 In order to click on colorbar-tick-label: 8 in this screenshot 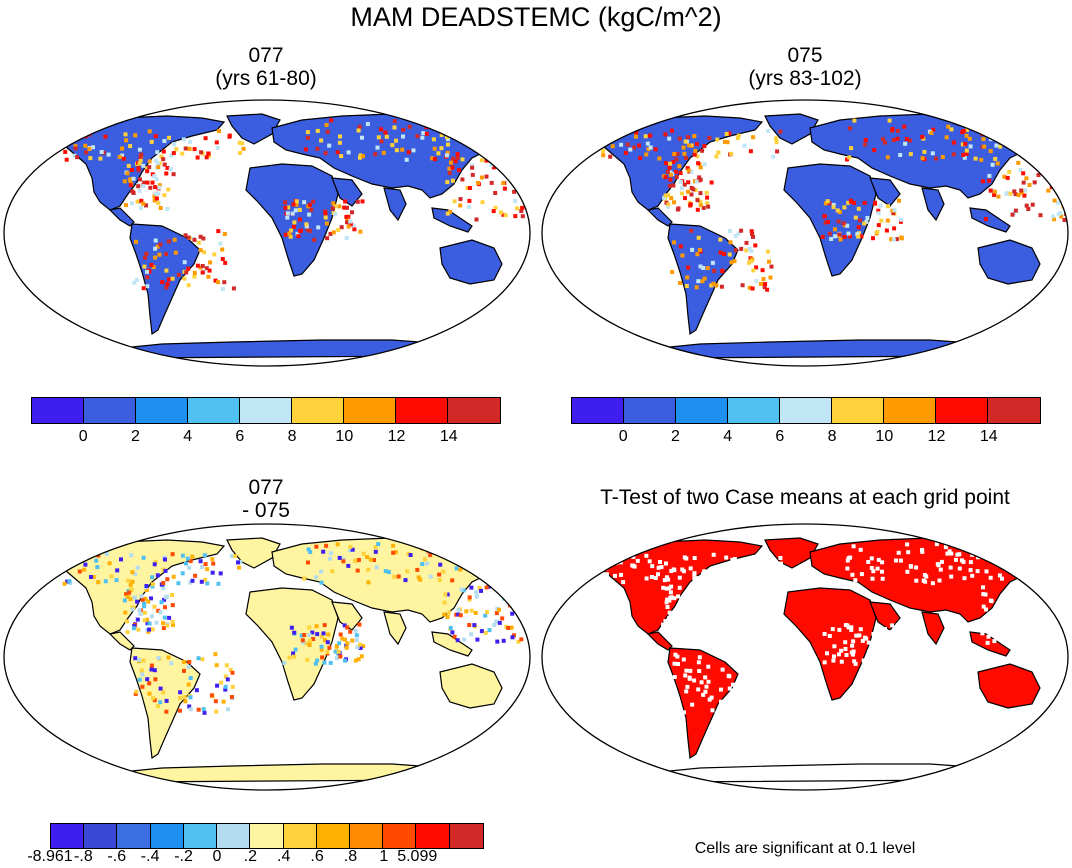, I will do `click(832, 436)`.